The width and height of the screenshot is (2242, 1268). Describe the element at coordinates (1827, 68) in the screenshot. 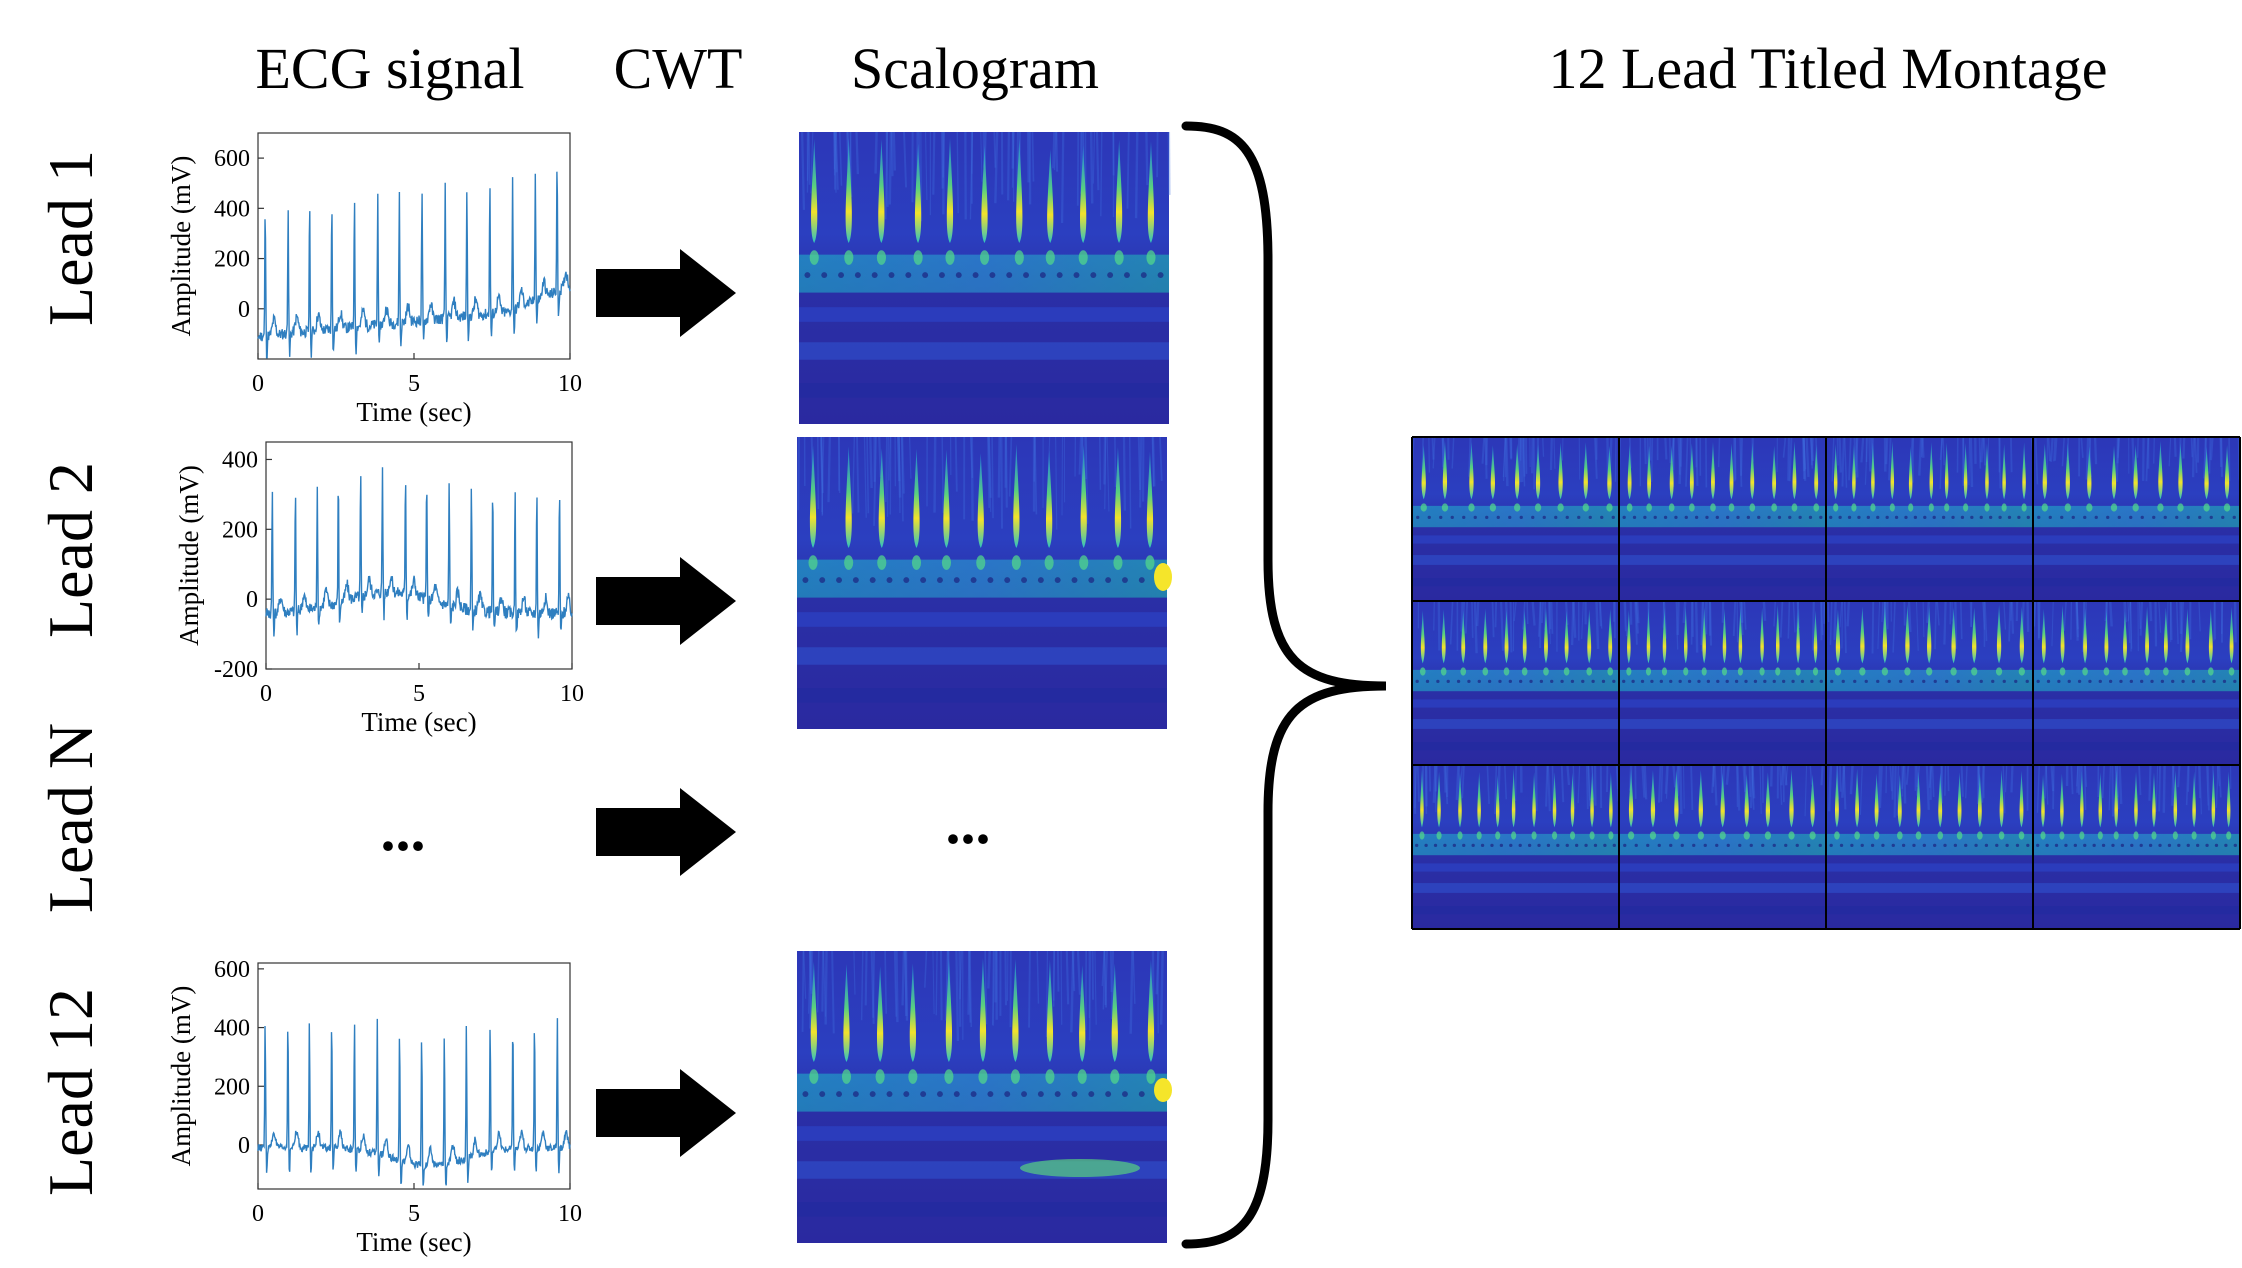

I see `header-montage: 12 Lead Titled Montage` at that location.